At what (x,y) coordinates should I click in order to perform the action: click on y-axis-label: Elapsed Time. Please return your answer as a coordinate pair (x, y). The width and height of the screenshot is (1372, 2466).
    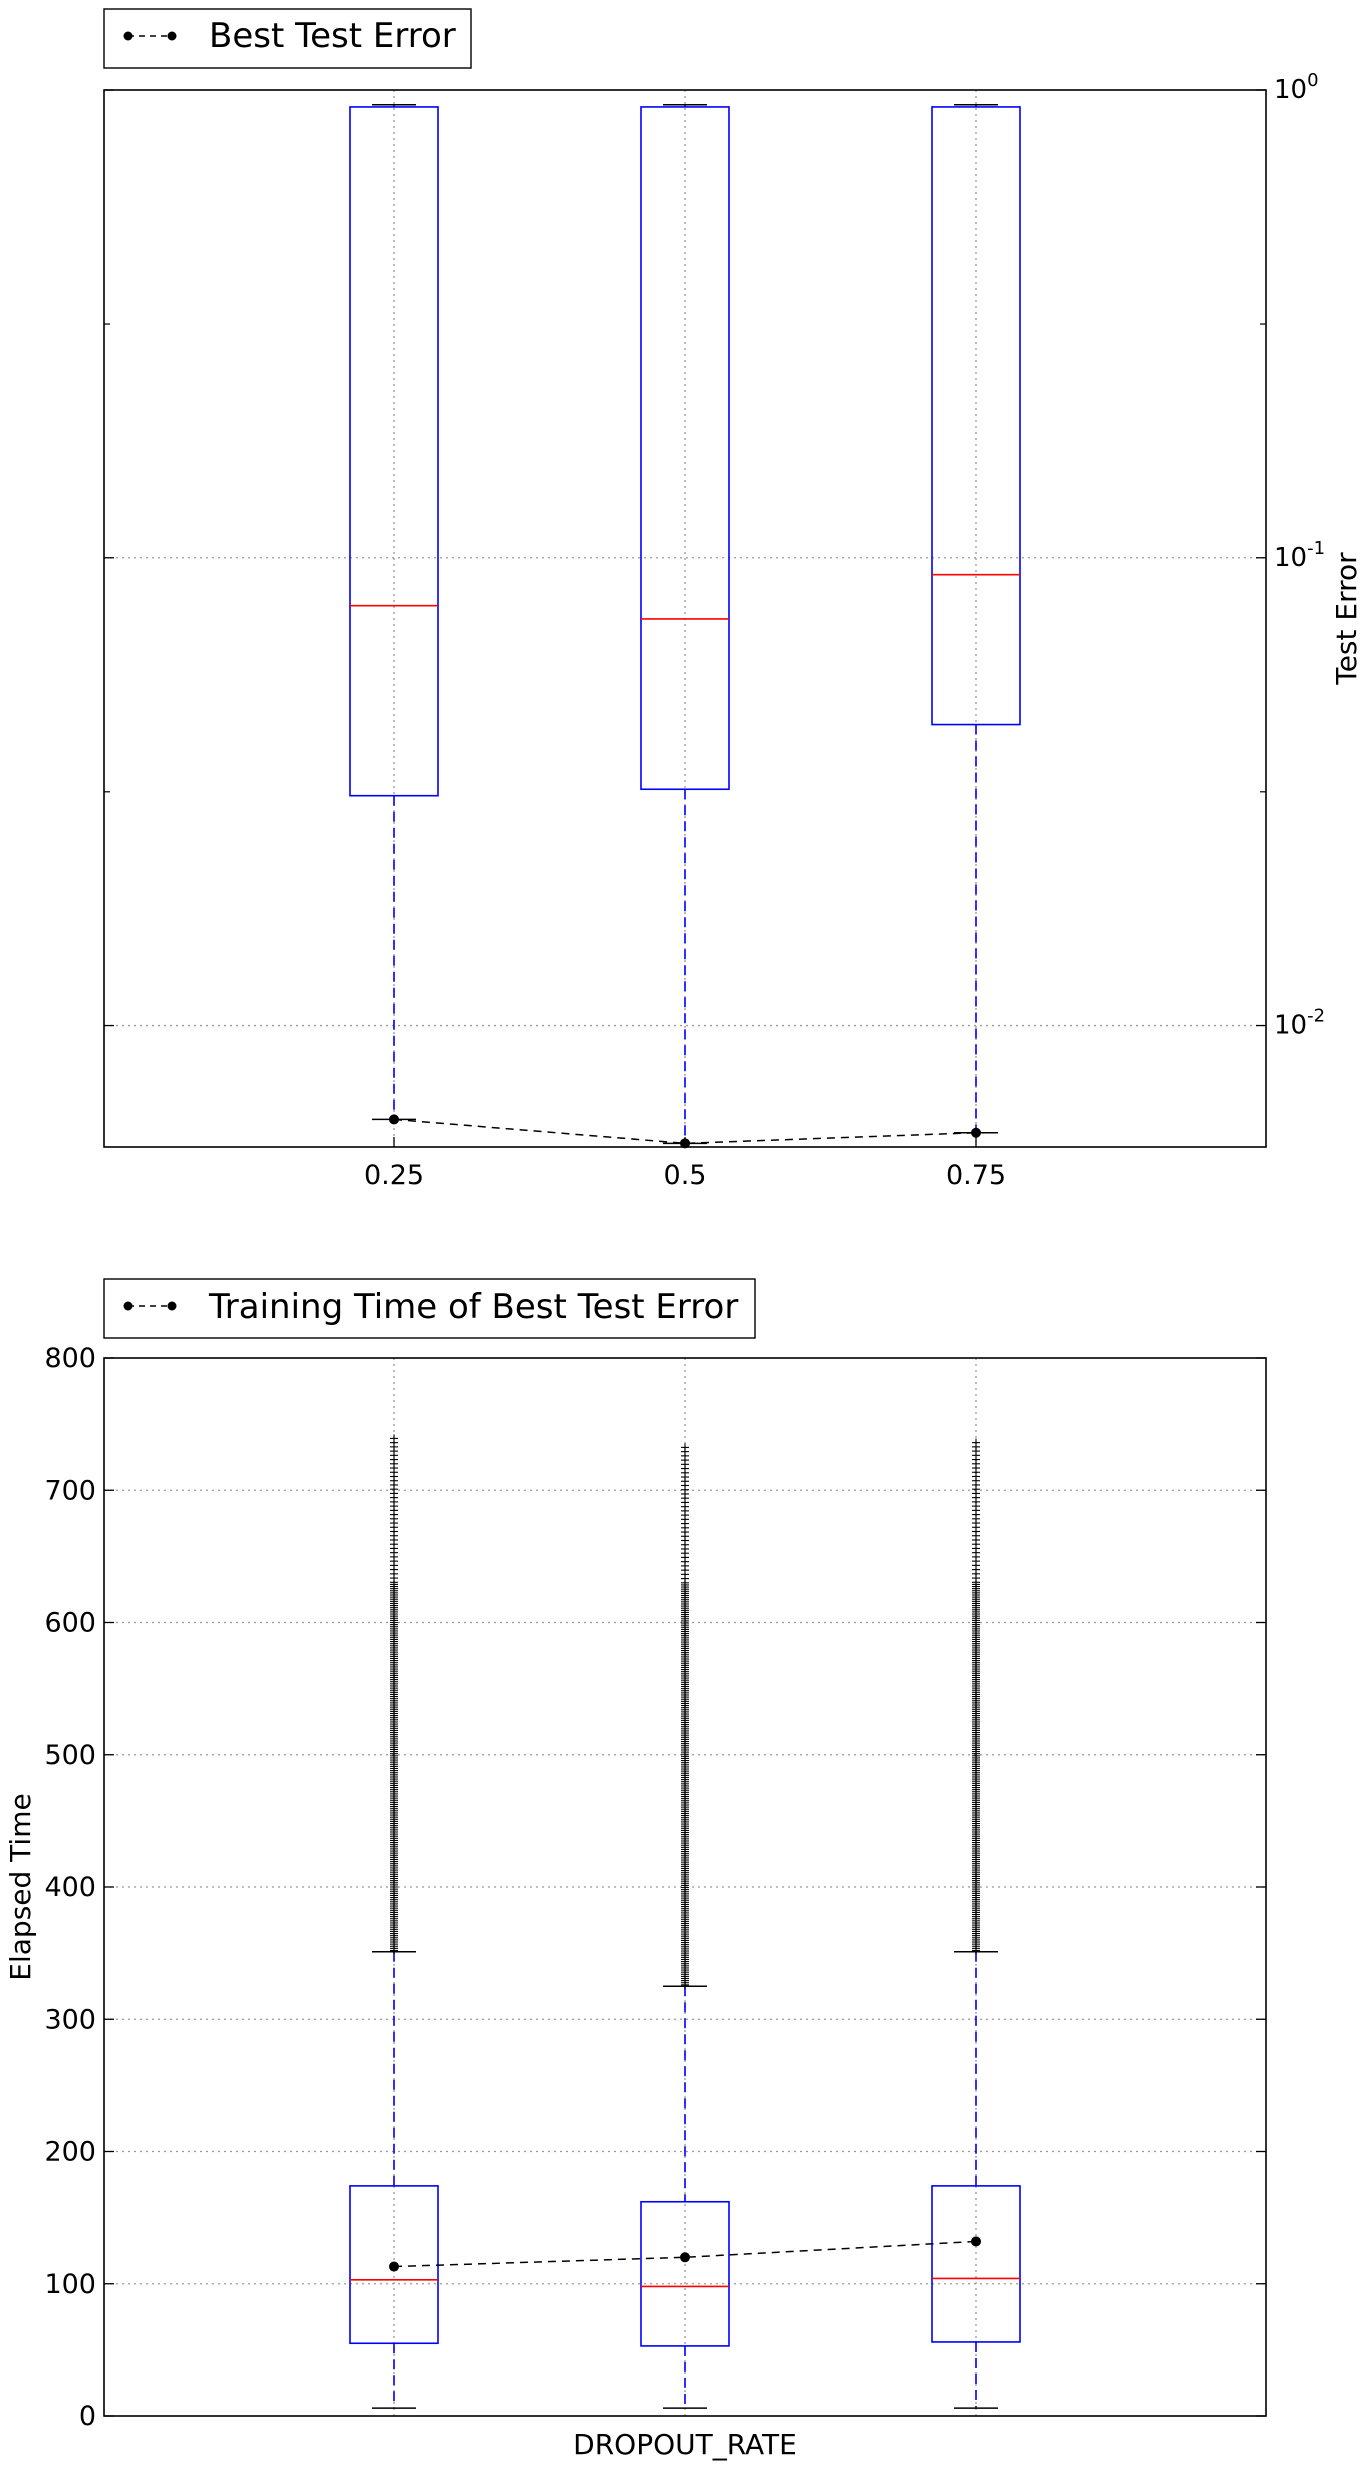
    Looking at the image, I should click on (20, 1886).